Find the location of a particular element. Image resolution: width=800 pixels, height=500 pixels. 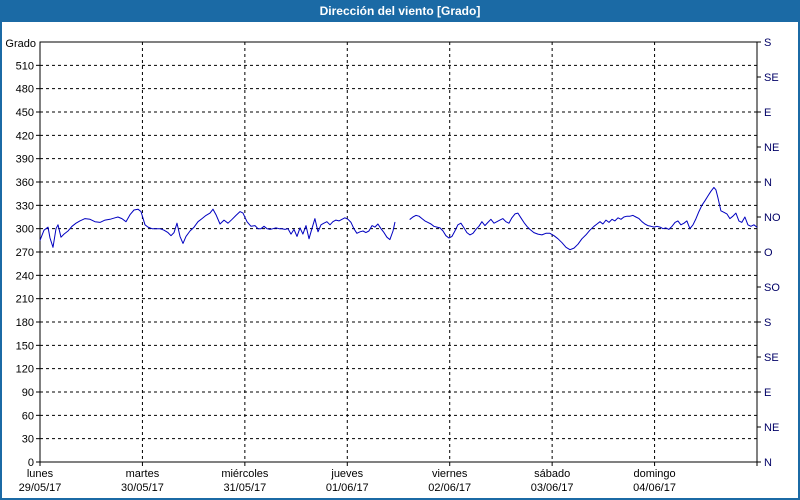

y-tick-label: 360 is located at coordinates (25, 183).